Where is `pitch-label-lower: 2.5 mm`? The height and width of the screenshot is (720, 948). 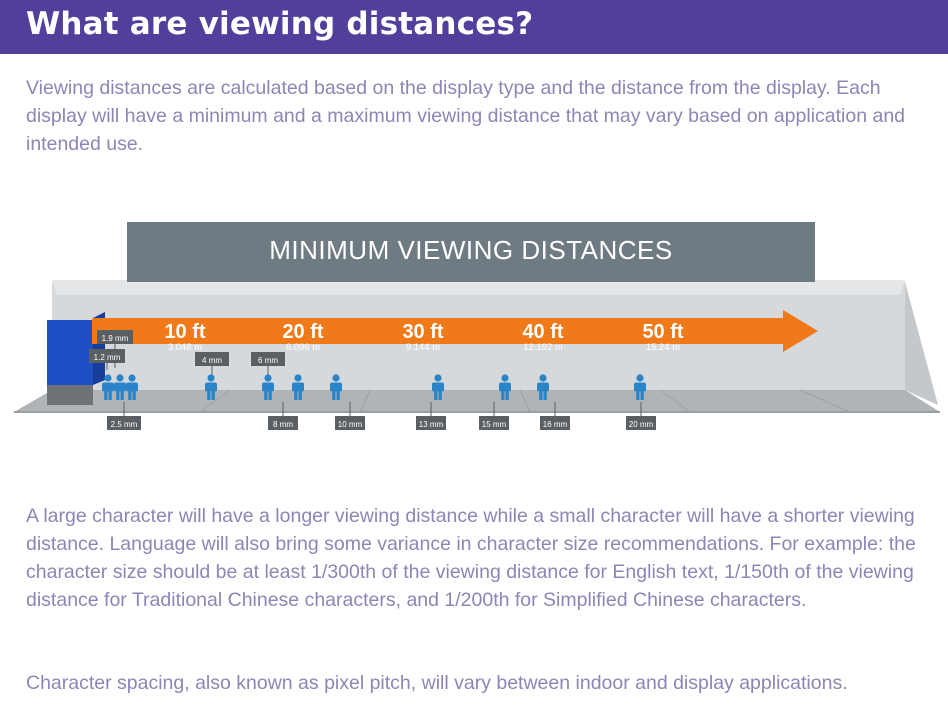 pitch-label-lower: 2.5 mm is located at coordinates (124, 424).